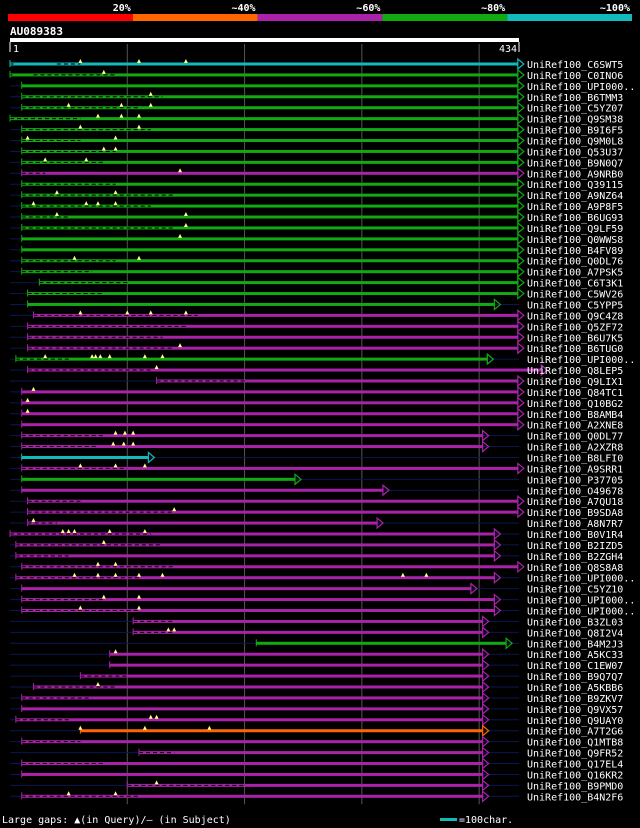 The height and width of the screenshot is (828, 640). What do you see at coordinates (316, 315) in the screenshot?
I see `hit-row: UniRef100_Q9C4Z8` at bounding box center [316, 315].